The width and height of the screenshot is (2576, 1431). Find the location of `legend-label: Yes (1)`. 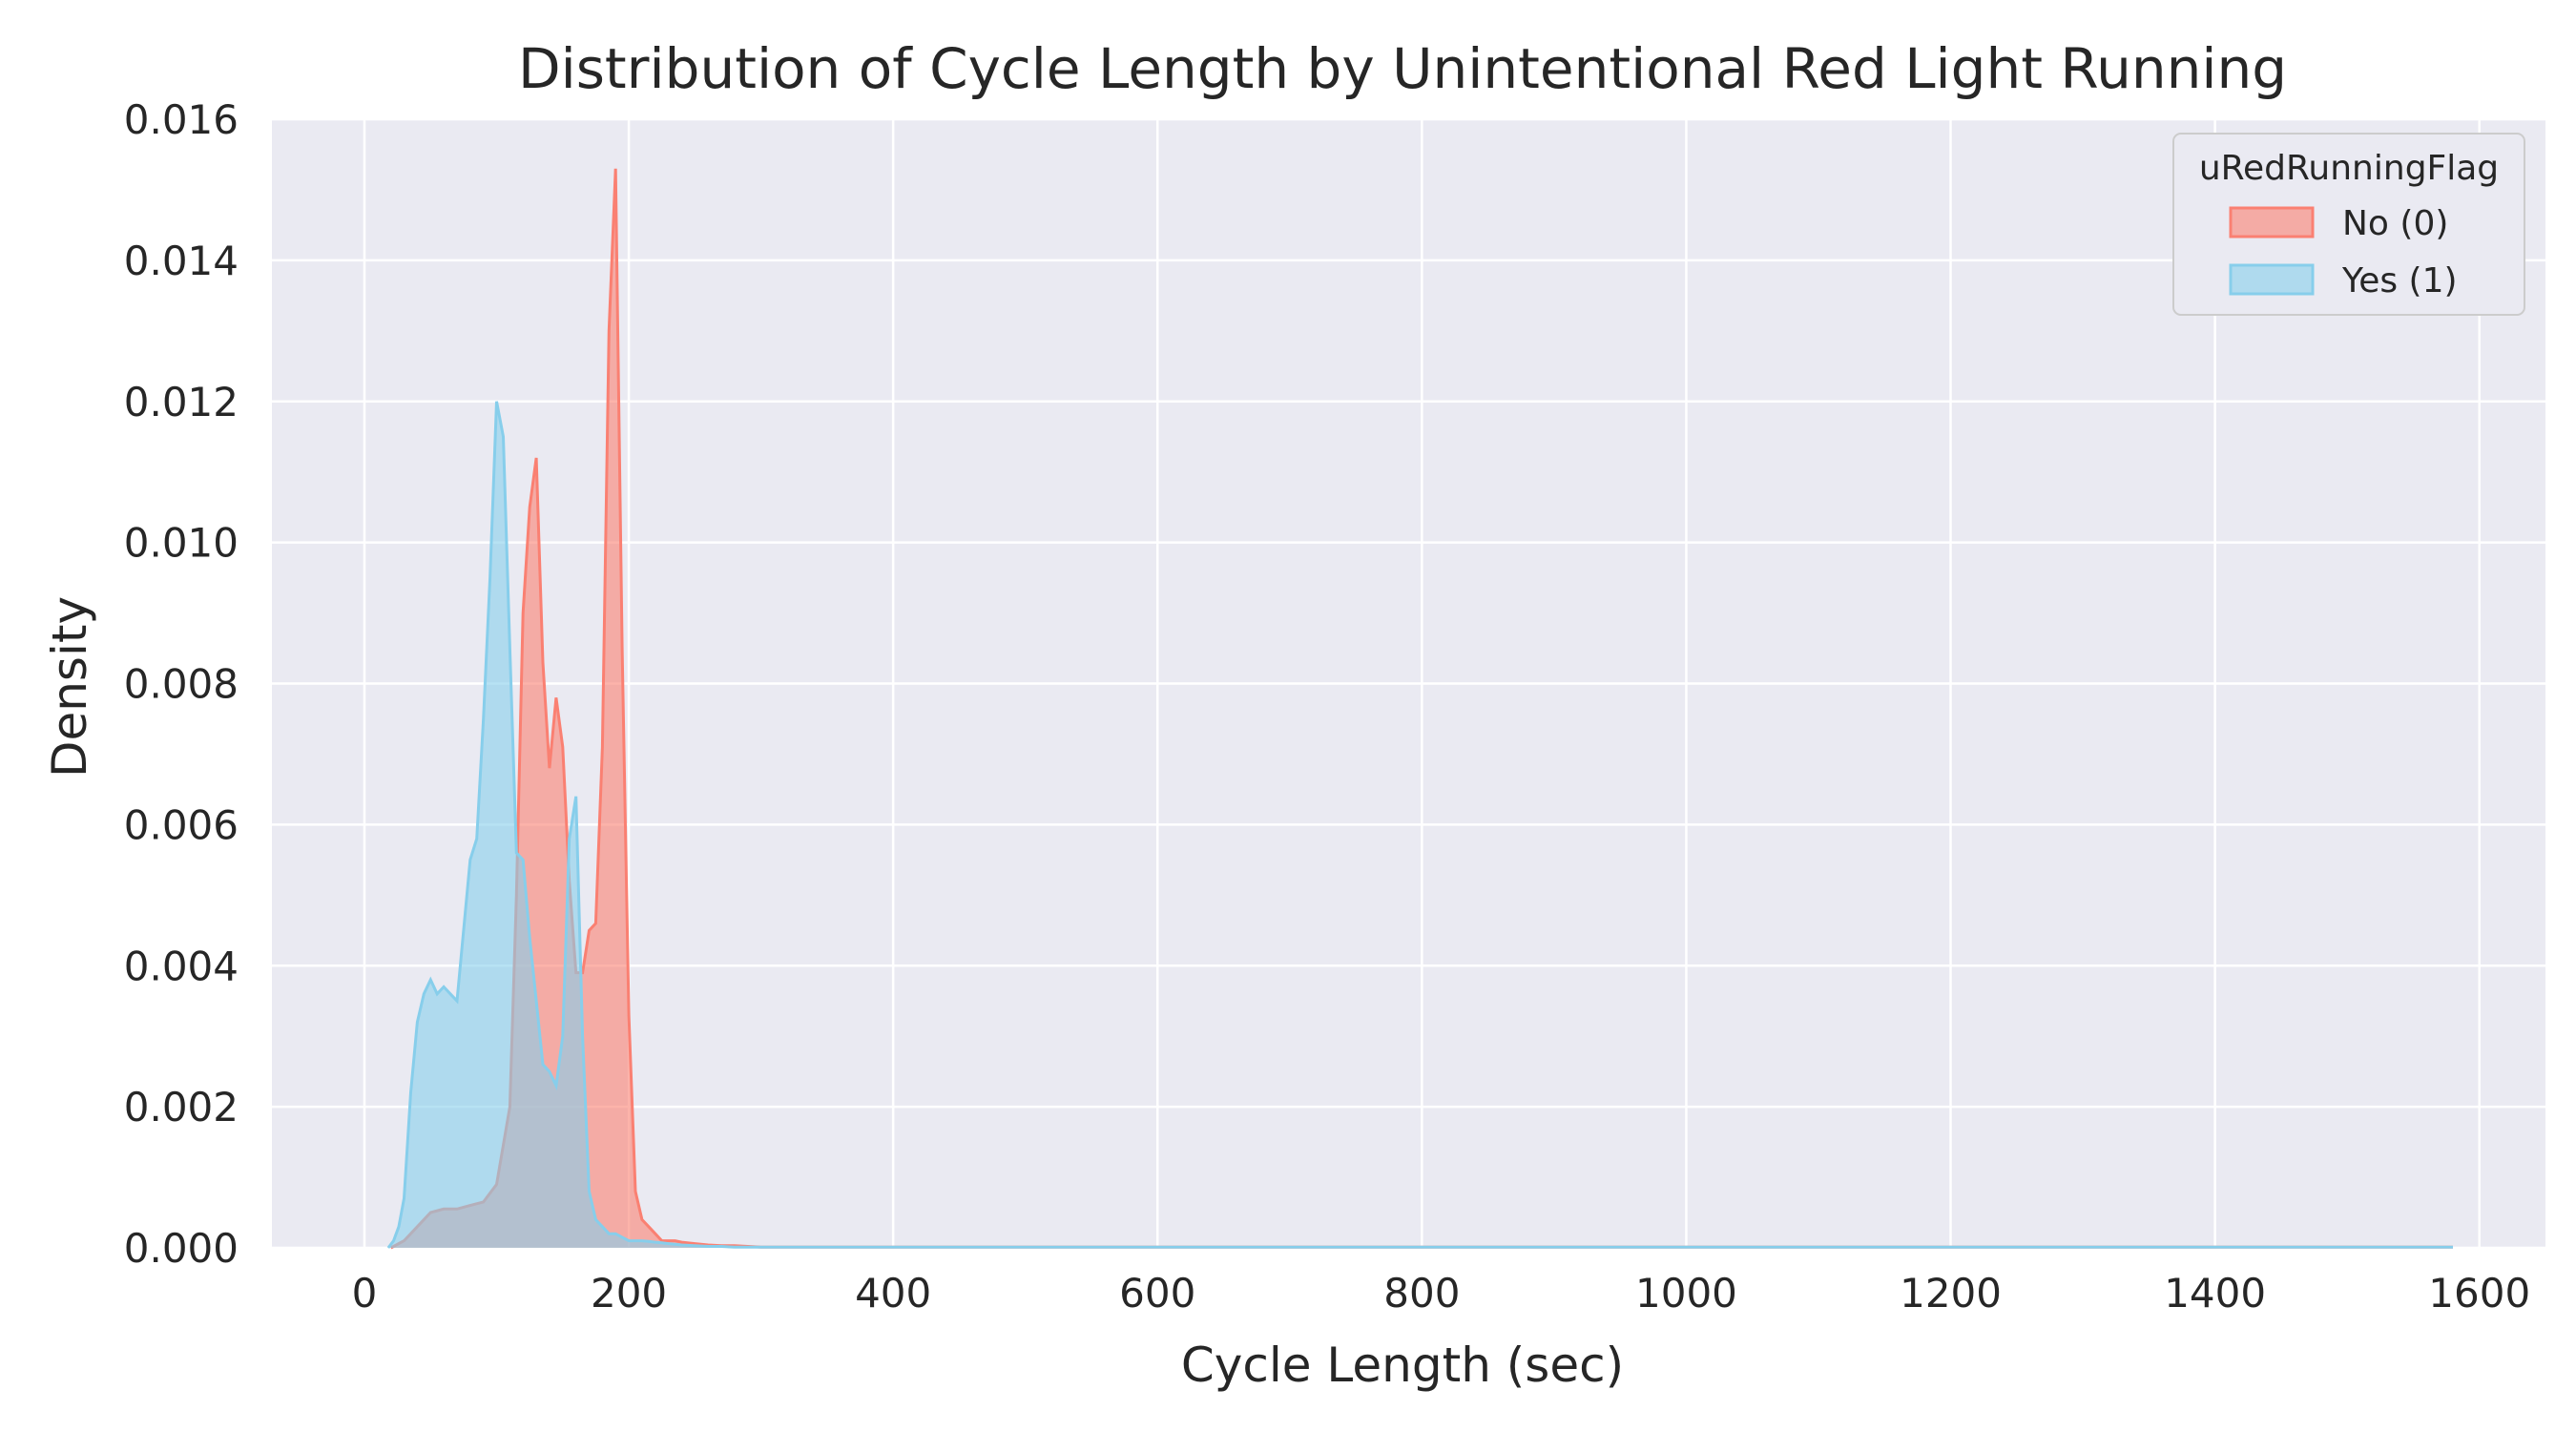

legend-label: Yes (1) is located at coordinates (2399, 281).